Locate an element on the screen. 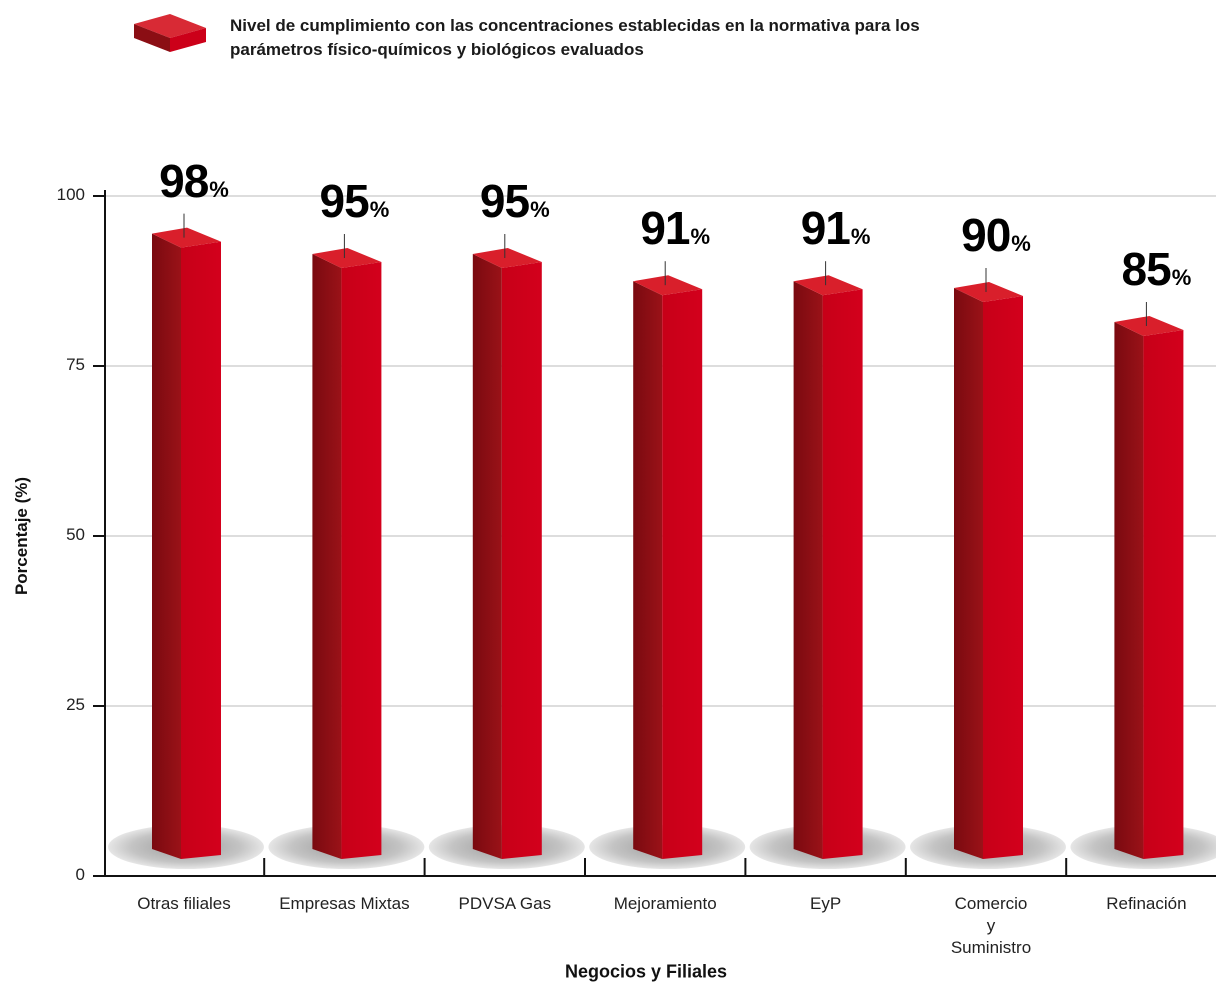 The image size is (1216, 992). x-tick-label-line: Comercio is located at coordinates (991, 903).